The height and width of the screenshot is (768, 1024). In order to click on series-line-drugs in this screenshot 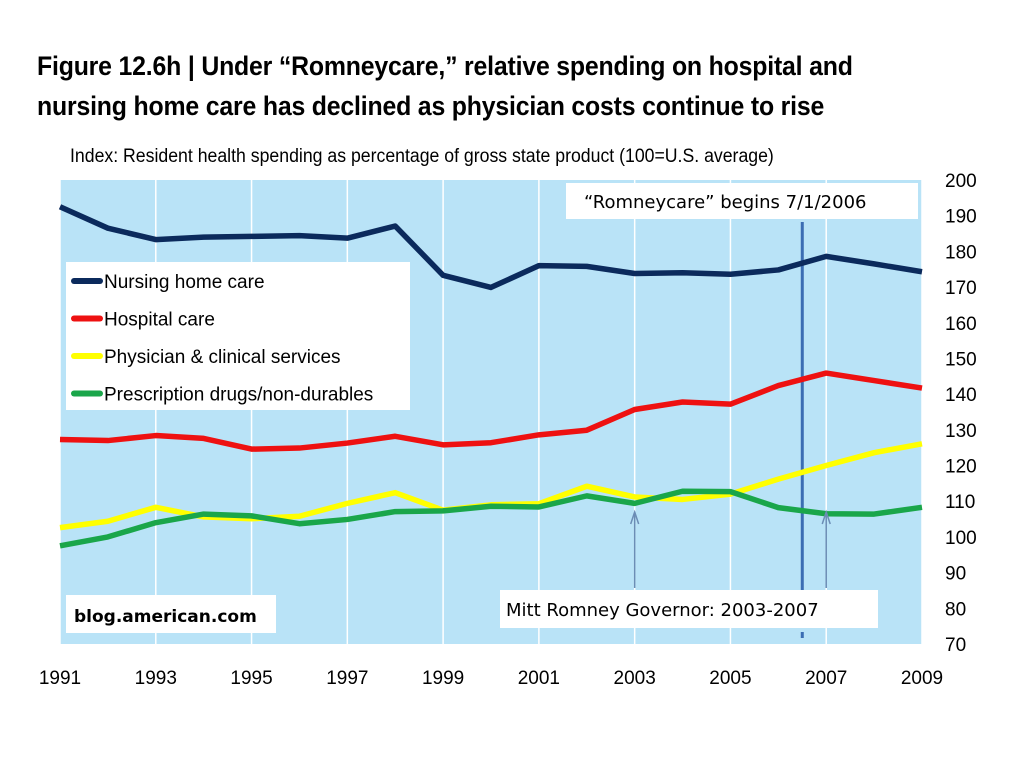, I will do `click(491, 518)`.